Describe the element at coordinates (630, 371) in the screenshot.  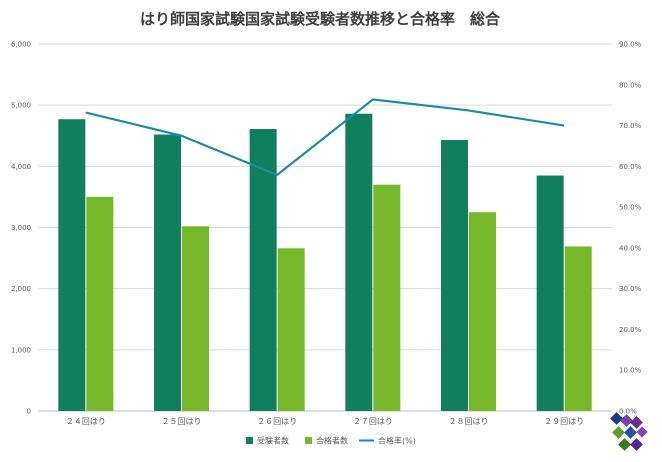
I see `right-tick-label: 10.0%` at that location.